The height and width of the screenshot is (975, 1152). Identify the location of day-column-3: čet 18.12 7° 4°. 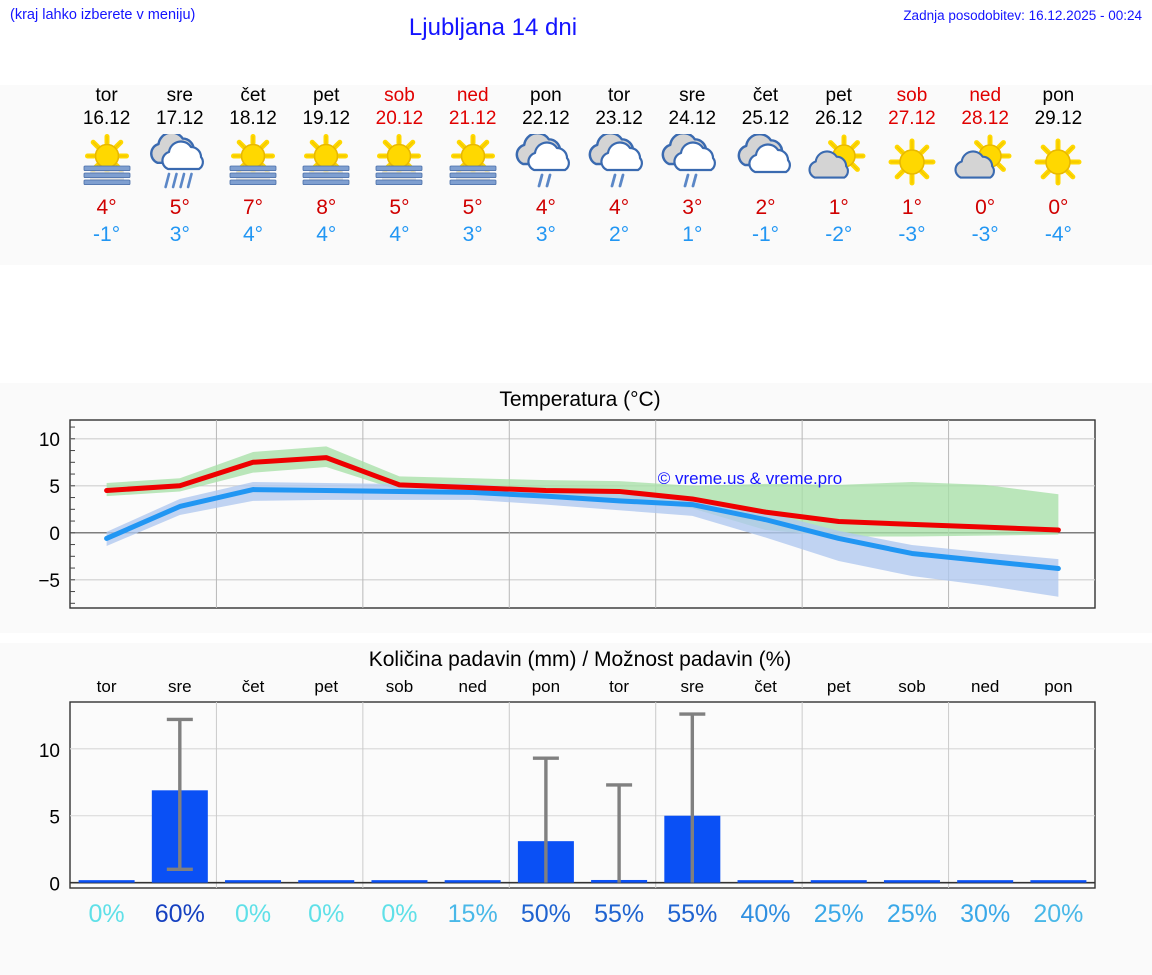
(253, 166).